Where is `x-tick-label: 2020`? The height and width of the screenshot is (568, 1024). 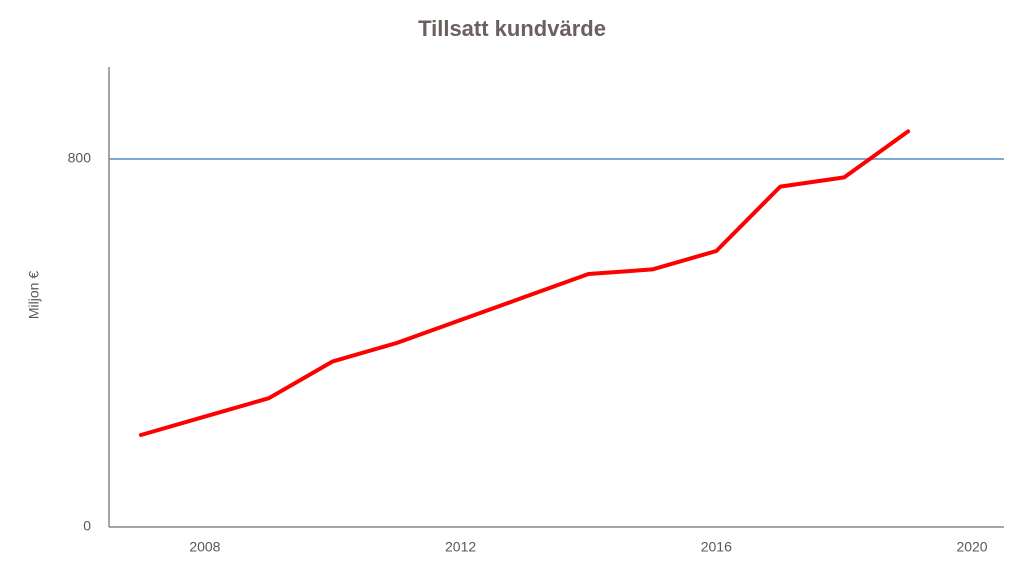 x-tick-label: 2020 is located at coordinates (971, 547).